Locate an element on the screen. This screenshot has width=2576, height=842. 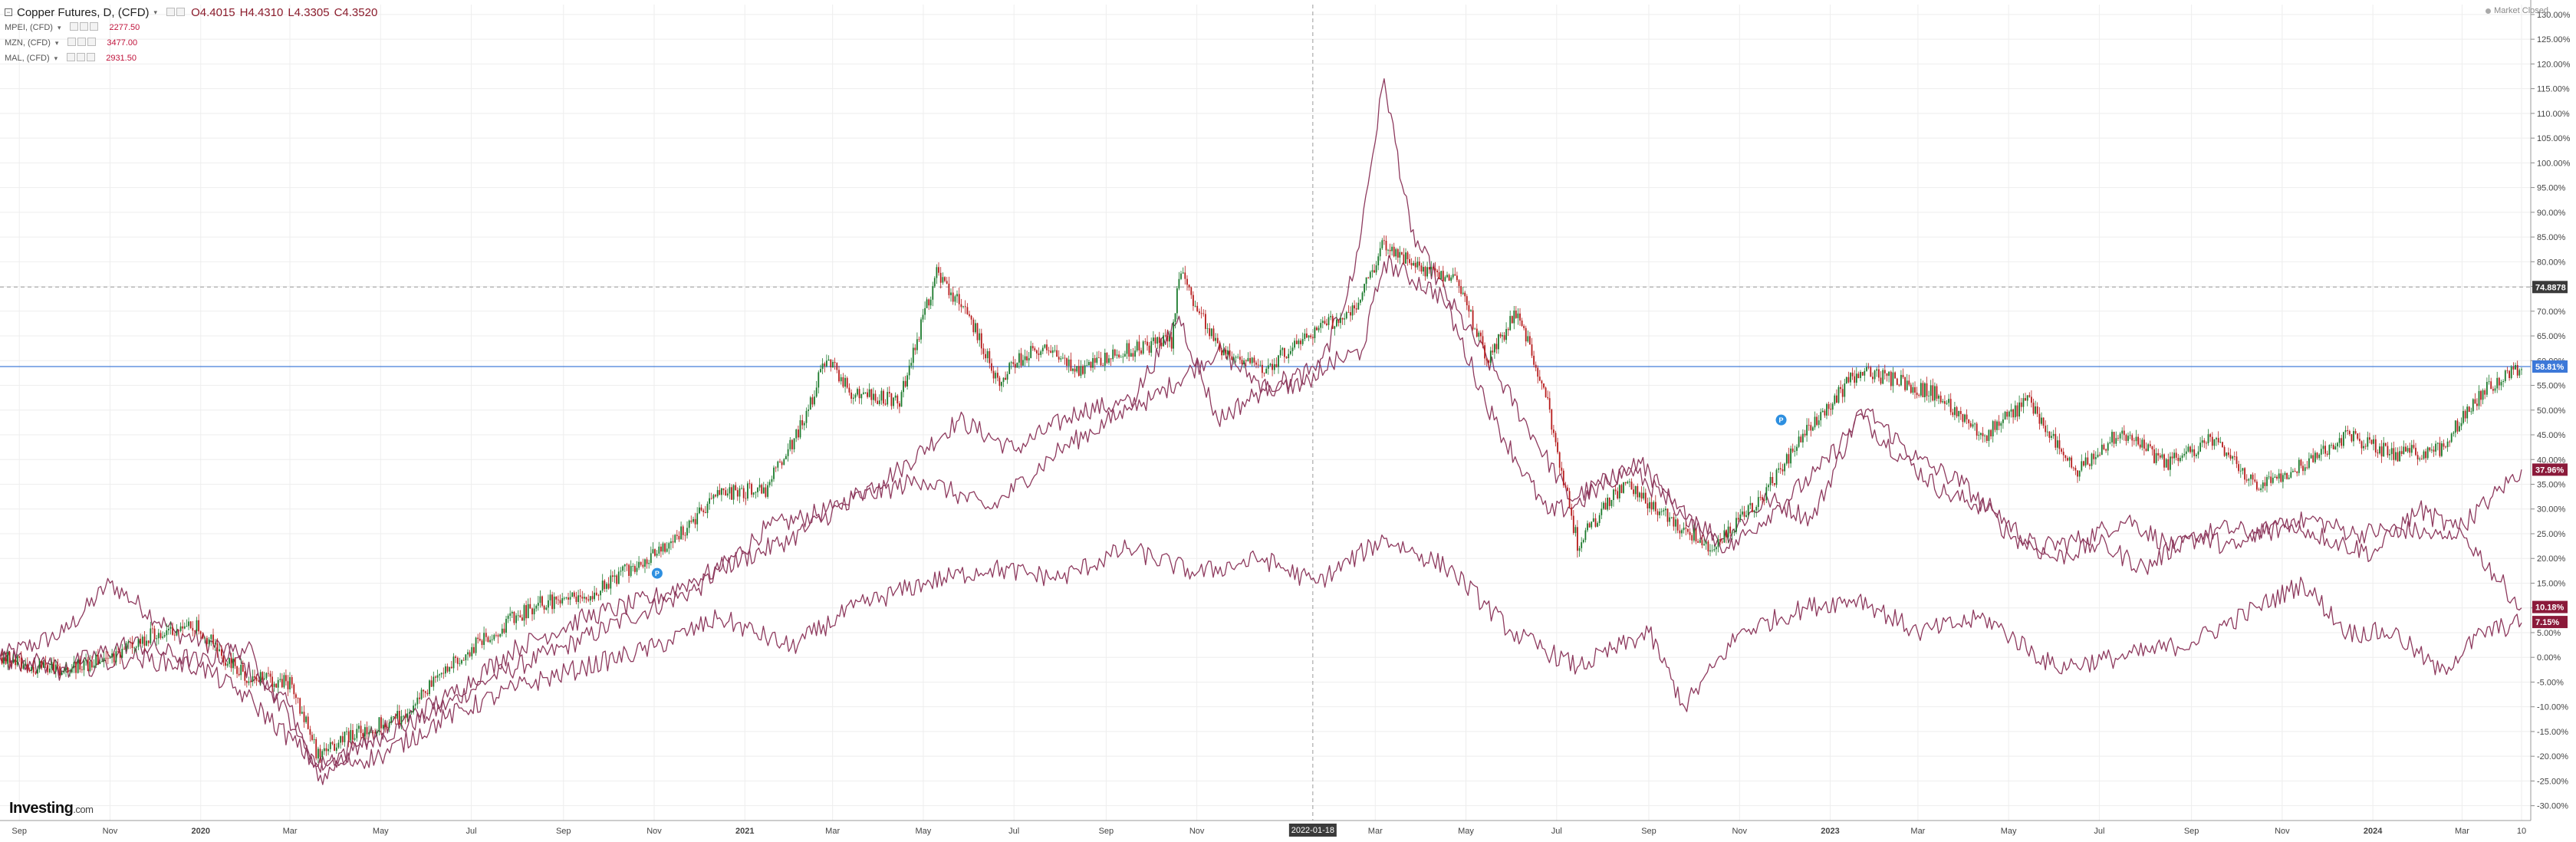
legend-compare-row: MZN, (CFD) ▾ 3477.00 is located at coordinates (191, 43).